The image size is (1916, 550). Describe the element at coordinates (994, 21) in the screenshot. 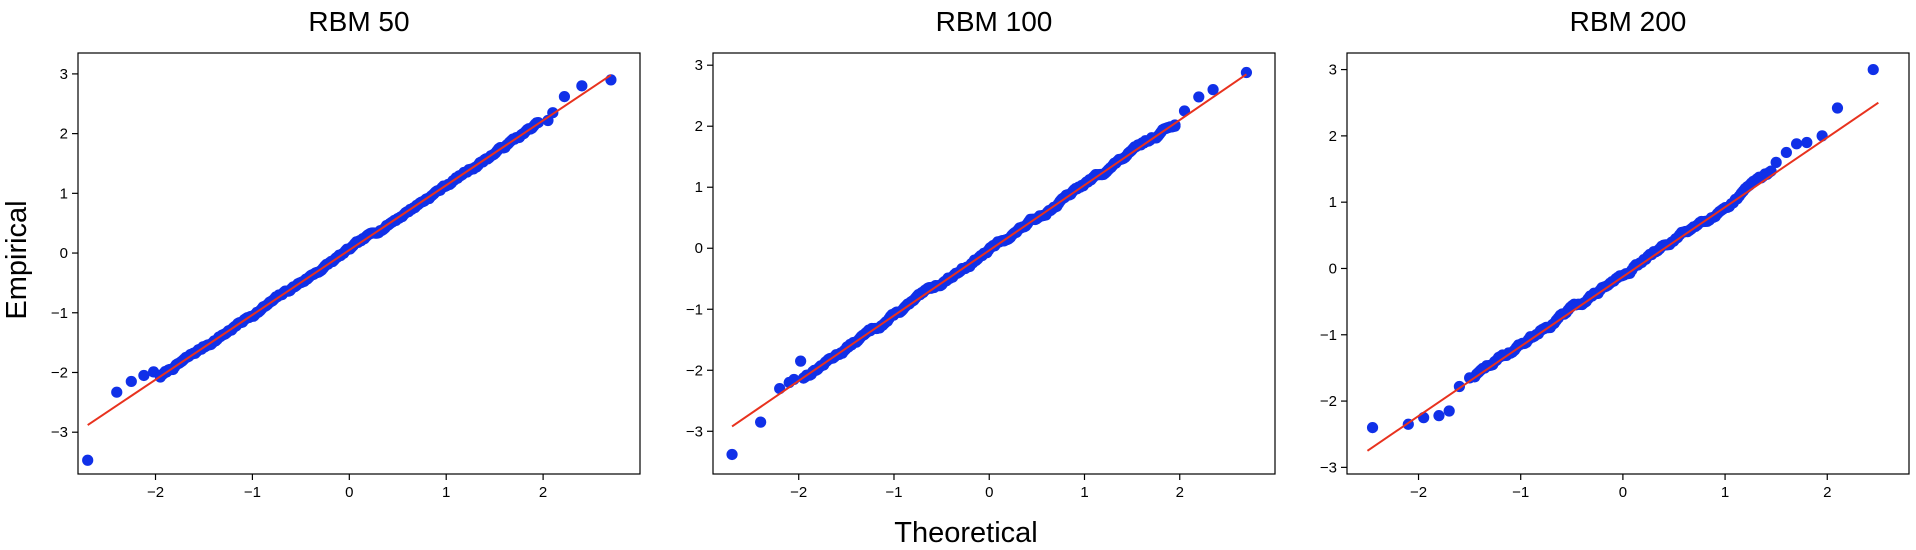

I see `panel-title: RBM 100` at that location.